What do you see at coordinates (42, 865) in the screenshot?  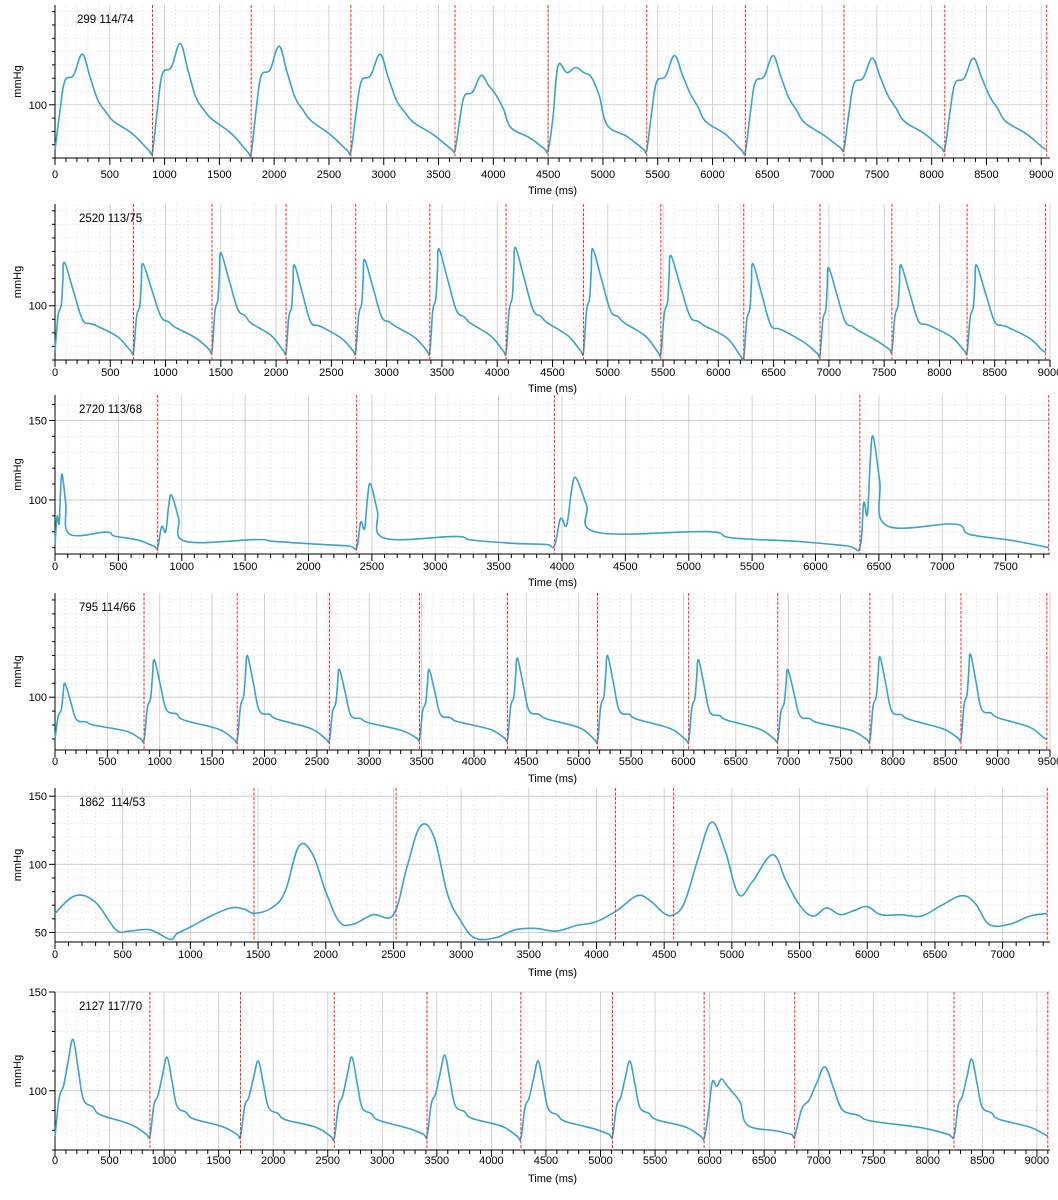 I see `y-ticks: 50 100 150` at bounding box center [42, 865].